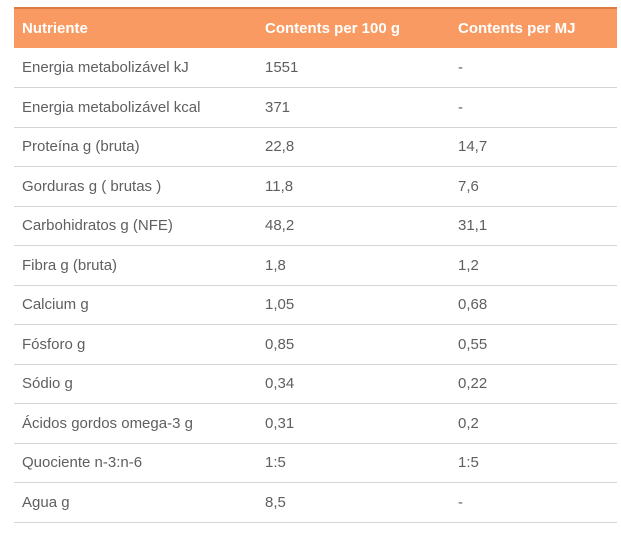 The width and height of the screenshot is (621, 550). What do you see at coordinates (533, 265) in the screenshot?
I see `per-mj-cell: 1,2` at bounding box center [533, 265].